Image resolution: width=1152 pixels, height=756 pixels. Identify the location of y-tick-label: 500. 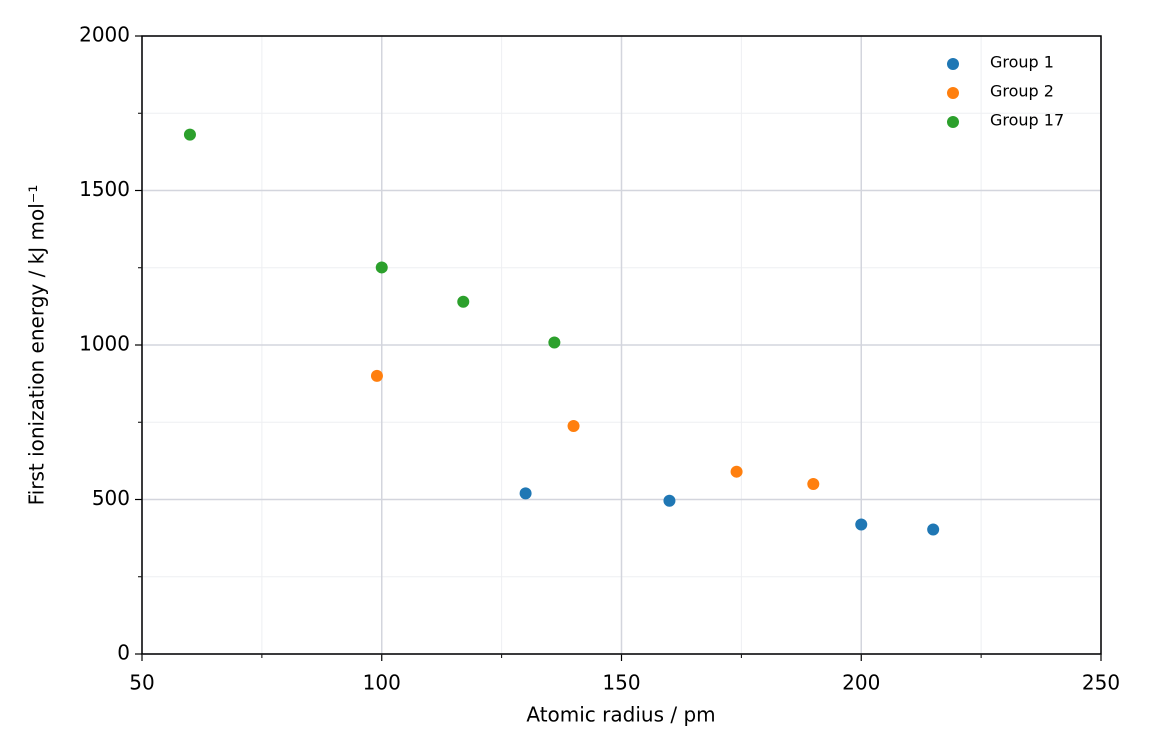
(111, 498).